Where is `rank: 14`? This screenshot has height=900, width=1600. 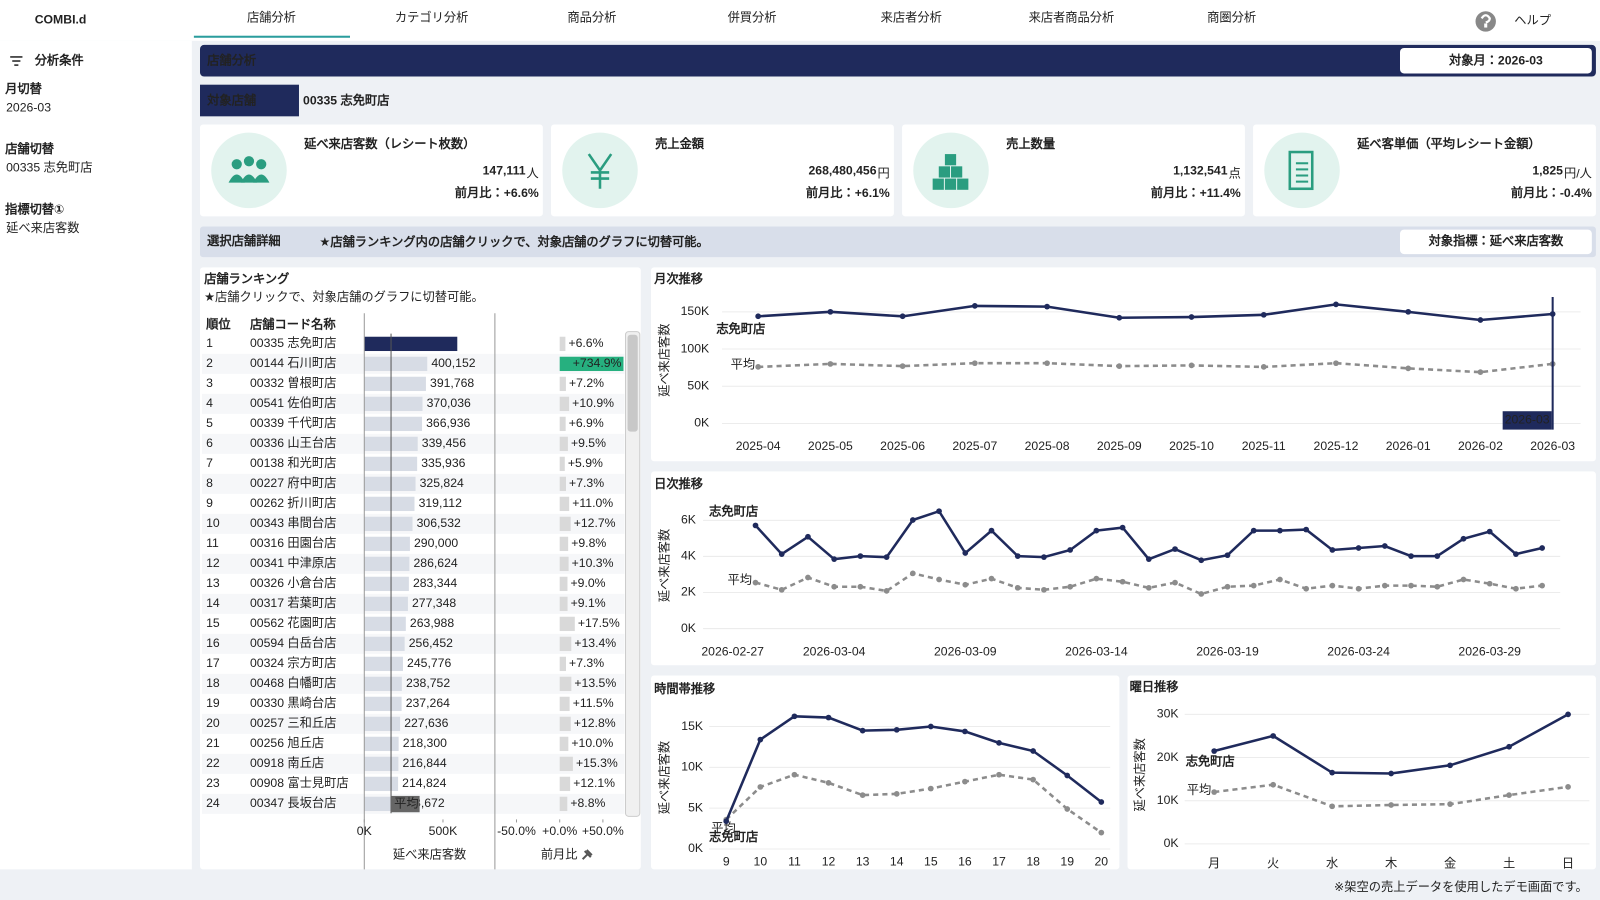 rank: 14 is located at coordinates (213, 603).